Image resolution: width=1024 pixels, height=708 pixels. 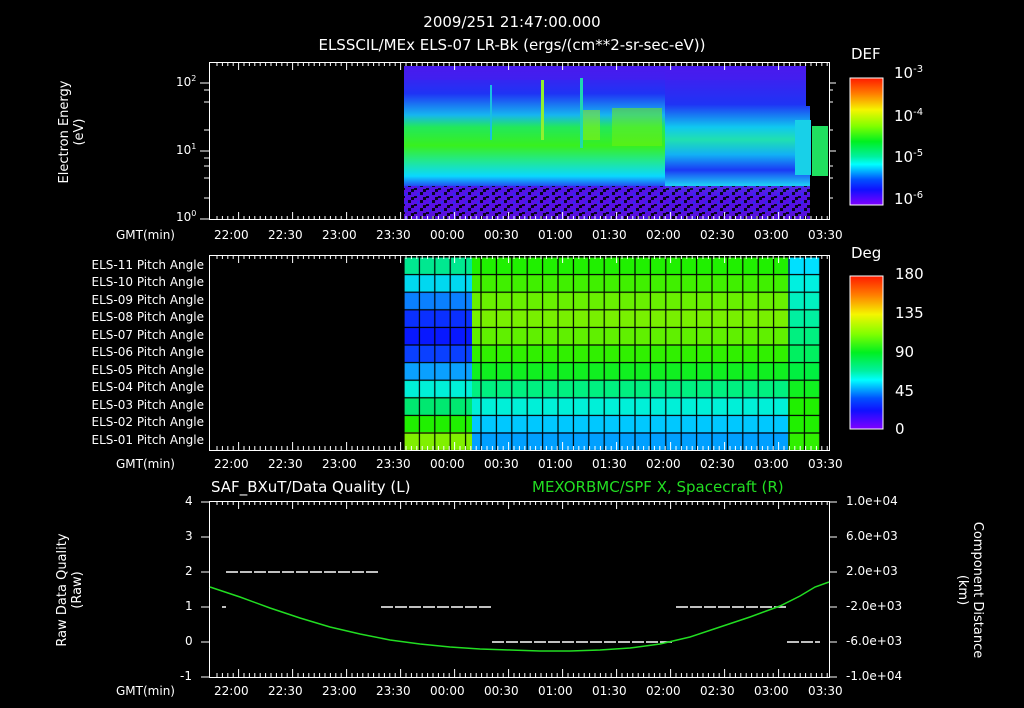 I want to click on deg-colorbar-tick: 90, so click(x=905, y=352).